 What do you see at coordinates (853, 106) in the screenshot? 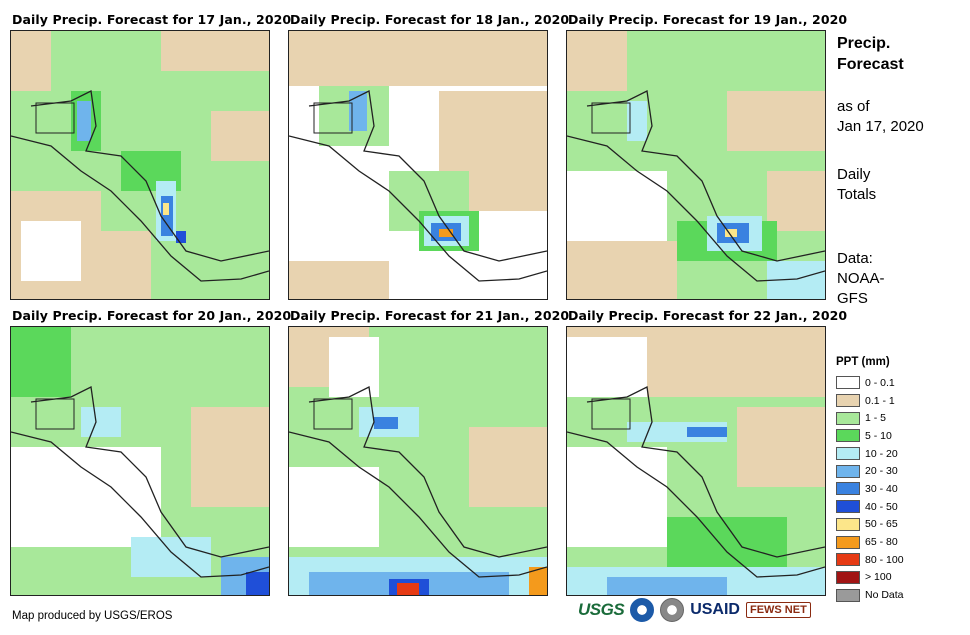
I see `side-asof-line1: as of` at bounding box center [853, 106].